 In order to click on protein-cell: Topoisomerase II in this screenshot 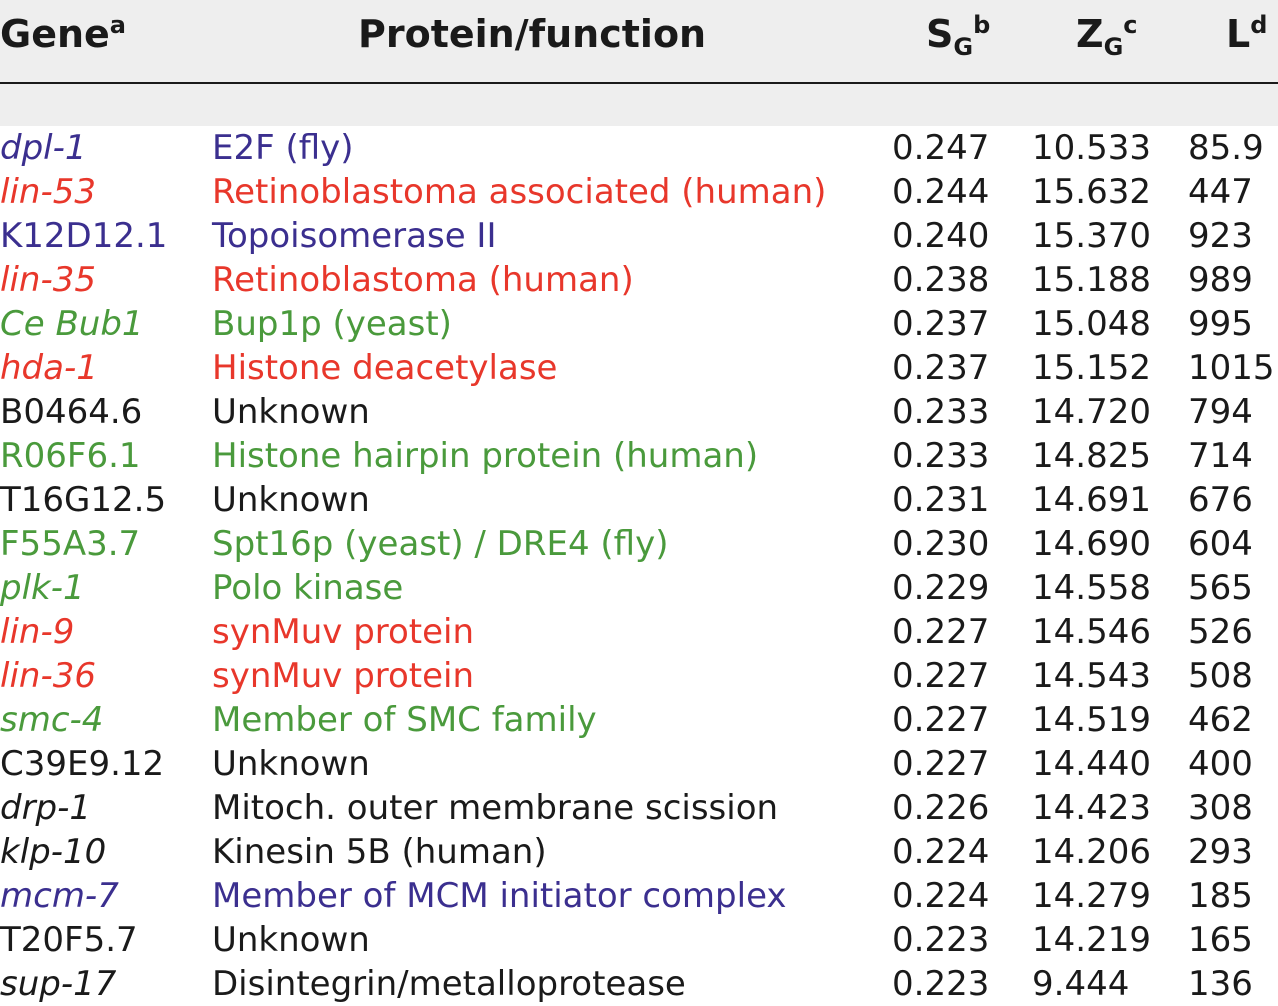, I will do `click(354, 236)`.